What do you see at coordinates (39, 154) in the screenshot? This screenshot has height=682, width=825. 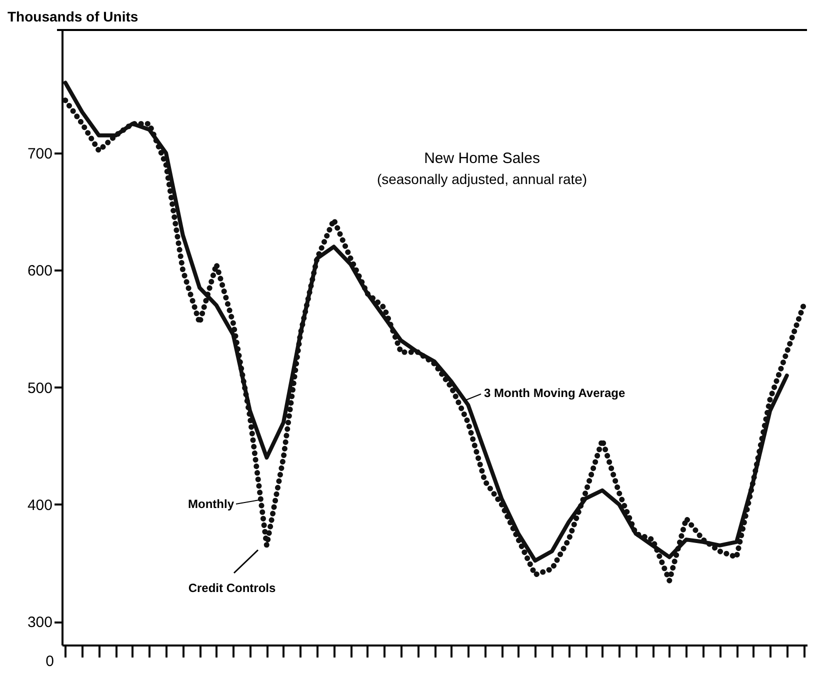 I see `y-tick-label: 700` at bounding box center [39, 154].